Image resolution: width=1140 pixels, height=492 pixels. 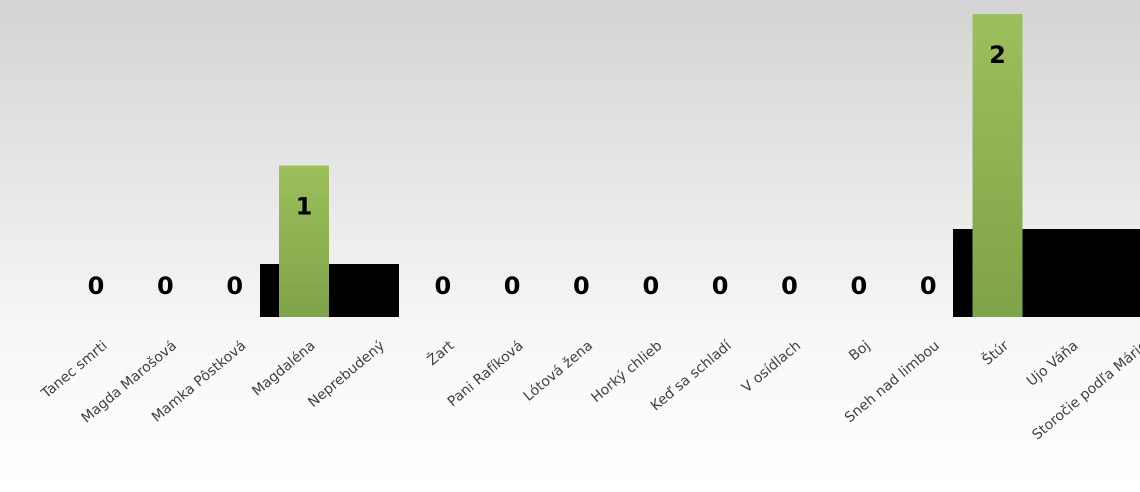 What do you see at coordinates (96, 286) in the screenshot?
I see `value-label-0: 0` at bounding box center [96, 286].